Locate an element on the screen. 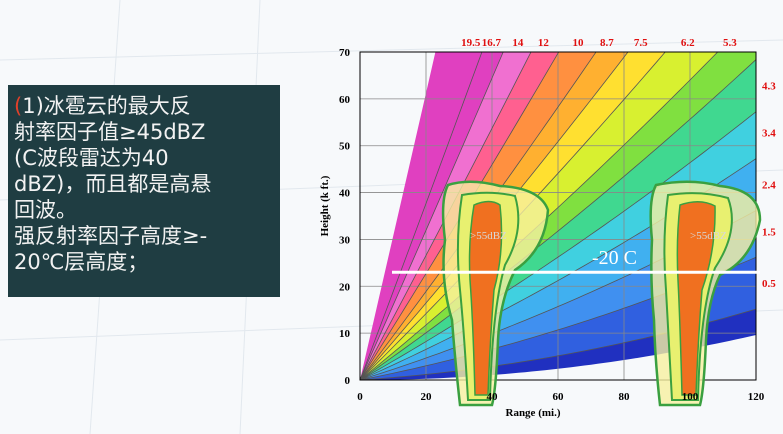 The height and width of the screenshot is (434, 783). angle-label: 0.5 is located at coordinates (769, 284).